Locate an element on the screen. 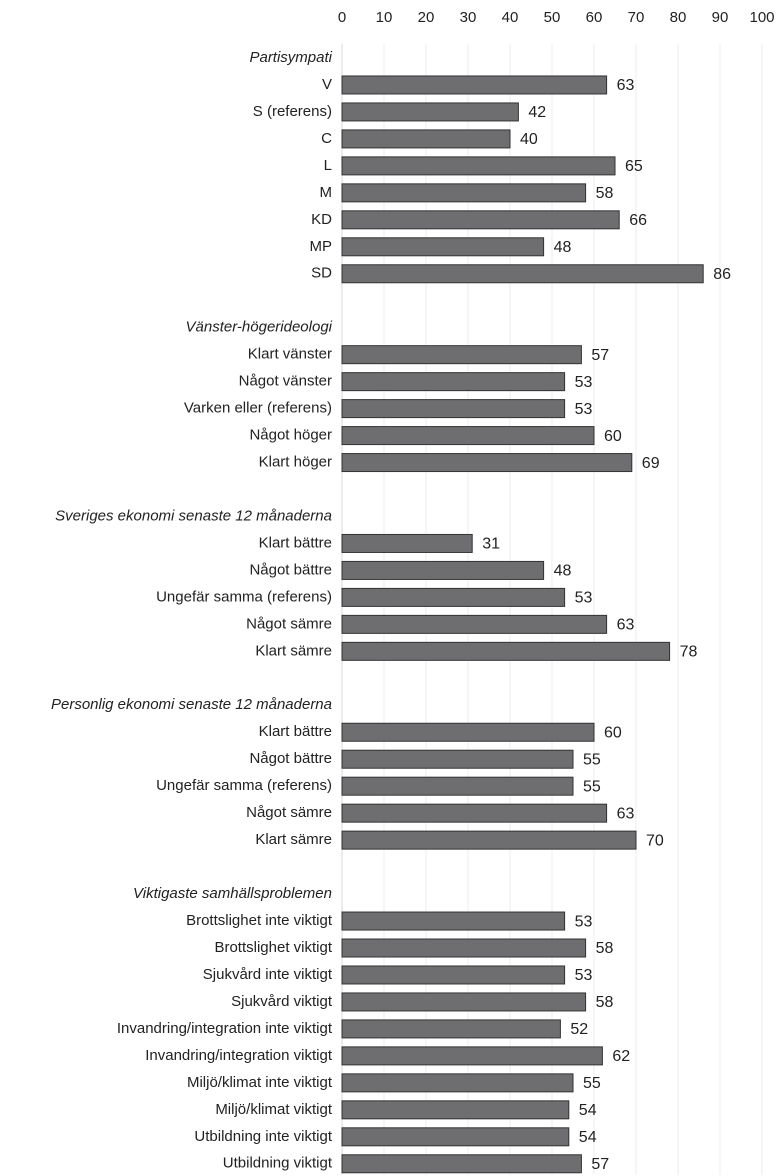 Image resolution: width=779 pixels, height=1176 pixels. x-tick-label: 50 is located at coordinates (552, 17).